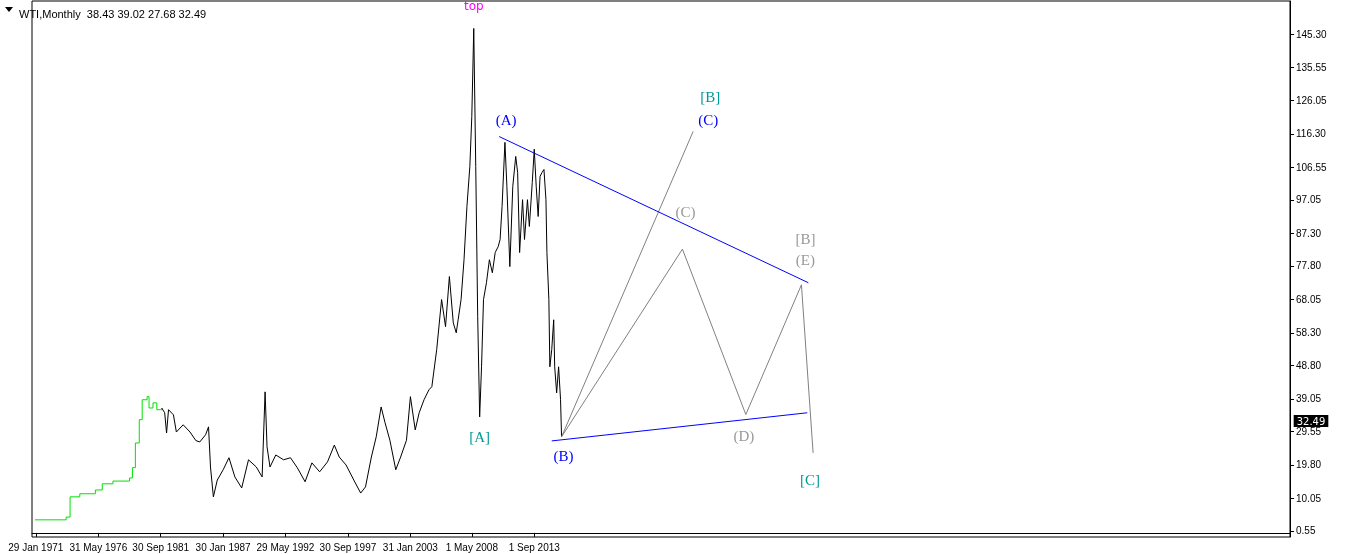 The width and height of the screenshot is (1358, 554). Describe the element at coordinates (1309, 431) in the screenshot. I see `y-tick-label: 29.55` at that location.